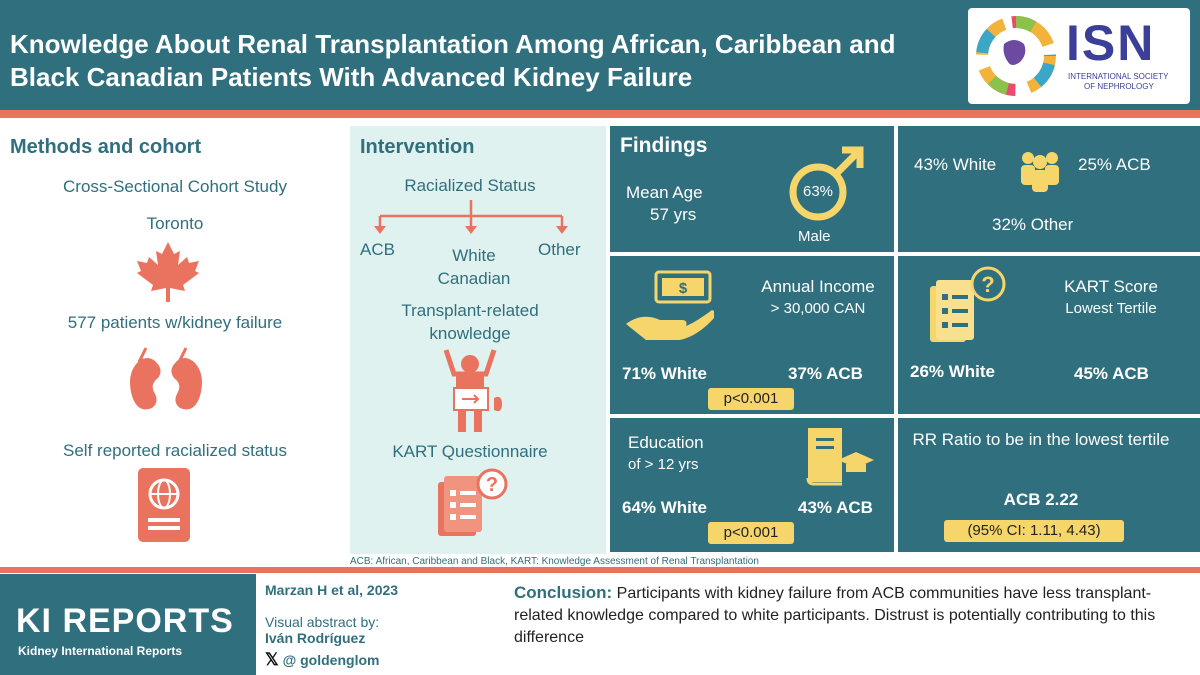 Image resolution: width=1200 pixels, height=675 pixels. I want to click on kart-white: 26% White, so click(953, 371).